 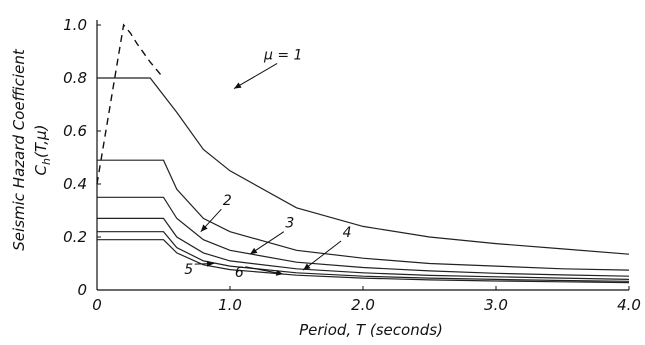 I want to click on curve-label-4: 4, so click(x=347, y=233).